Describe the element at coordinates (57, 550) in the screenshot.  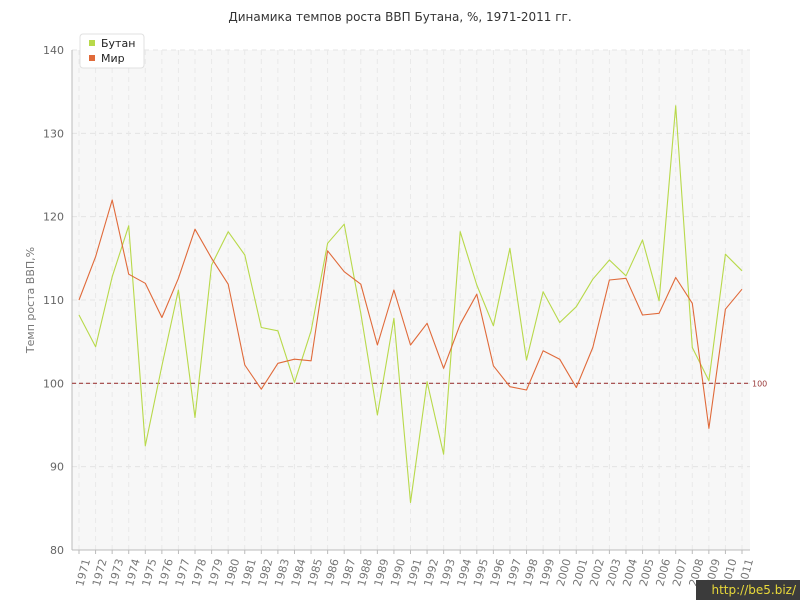
I see `y-tick-label: 80` at that location.